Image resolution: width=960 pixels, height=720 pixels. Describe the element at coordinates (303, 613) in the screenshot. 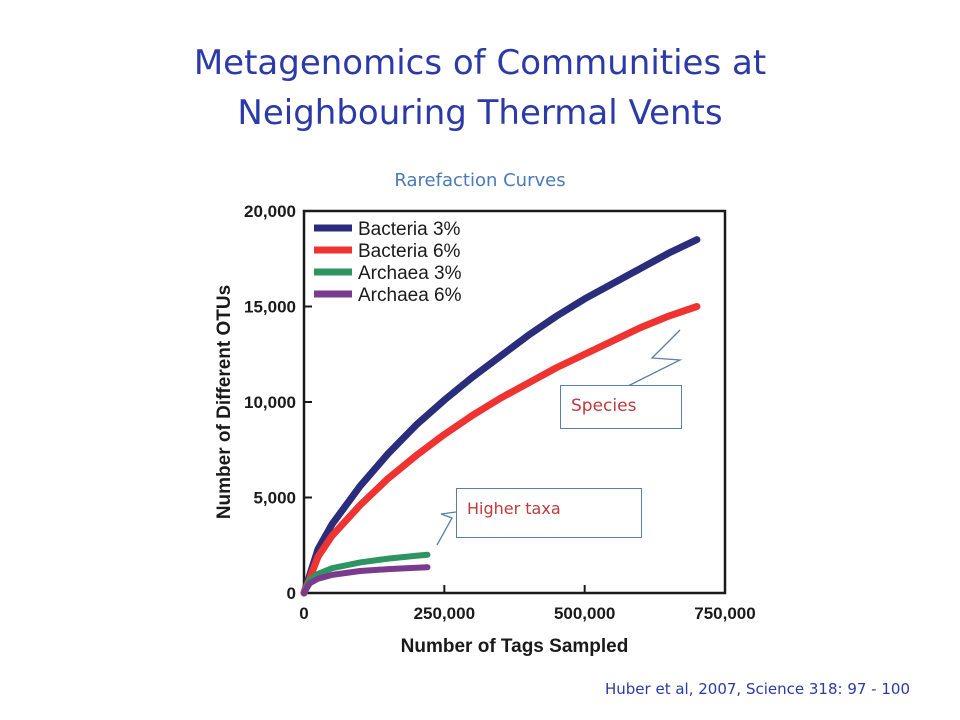

I see `x-tick-label: 0` at that location.